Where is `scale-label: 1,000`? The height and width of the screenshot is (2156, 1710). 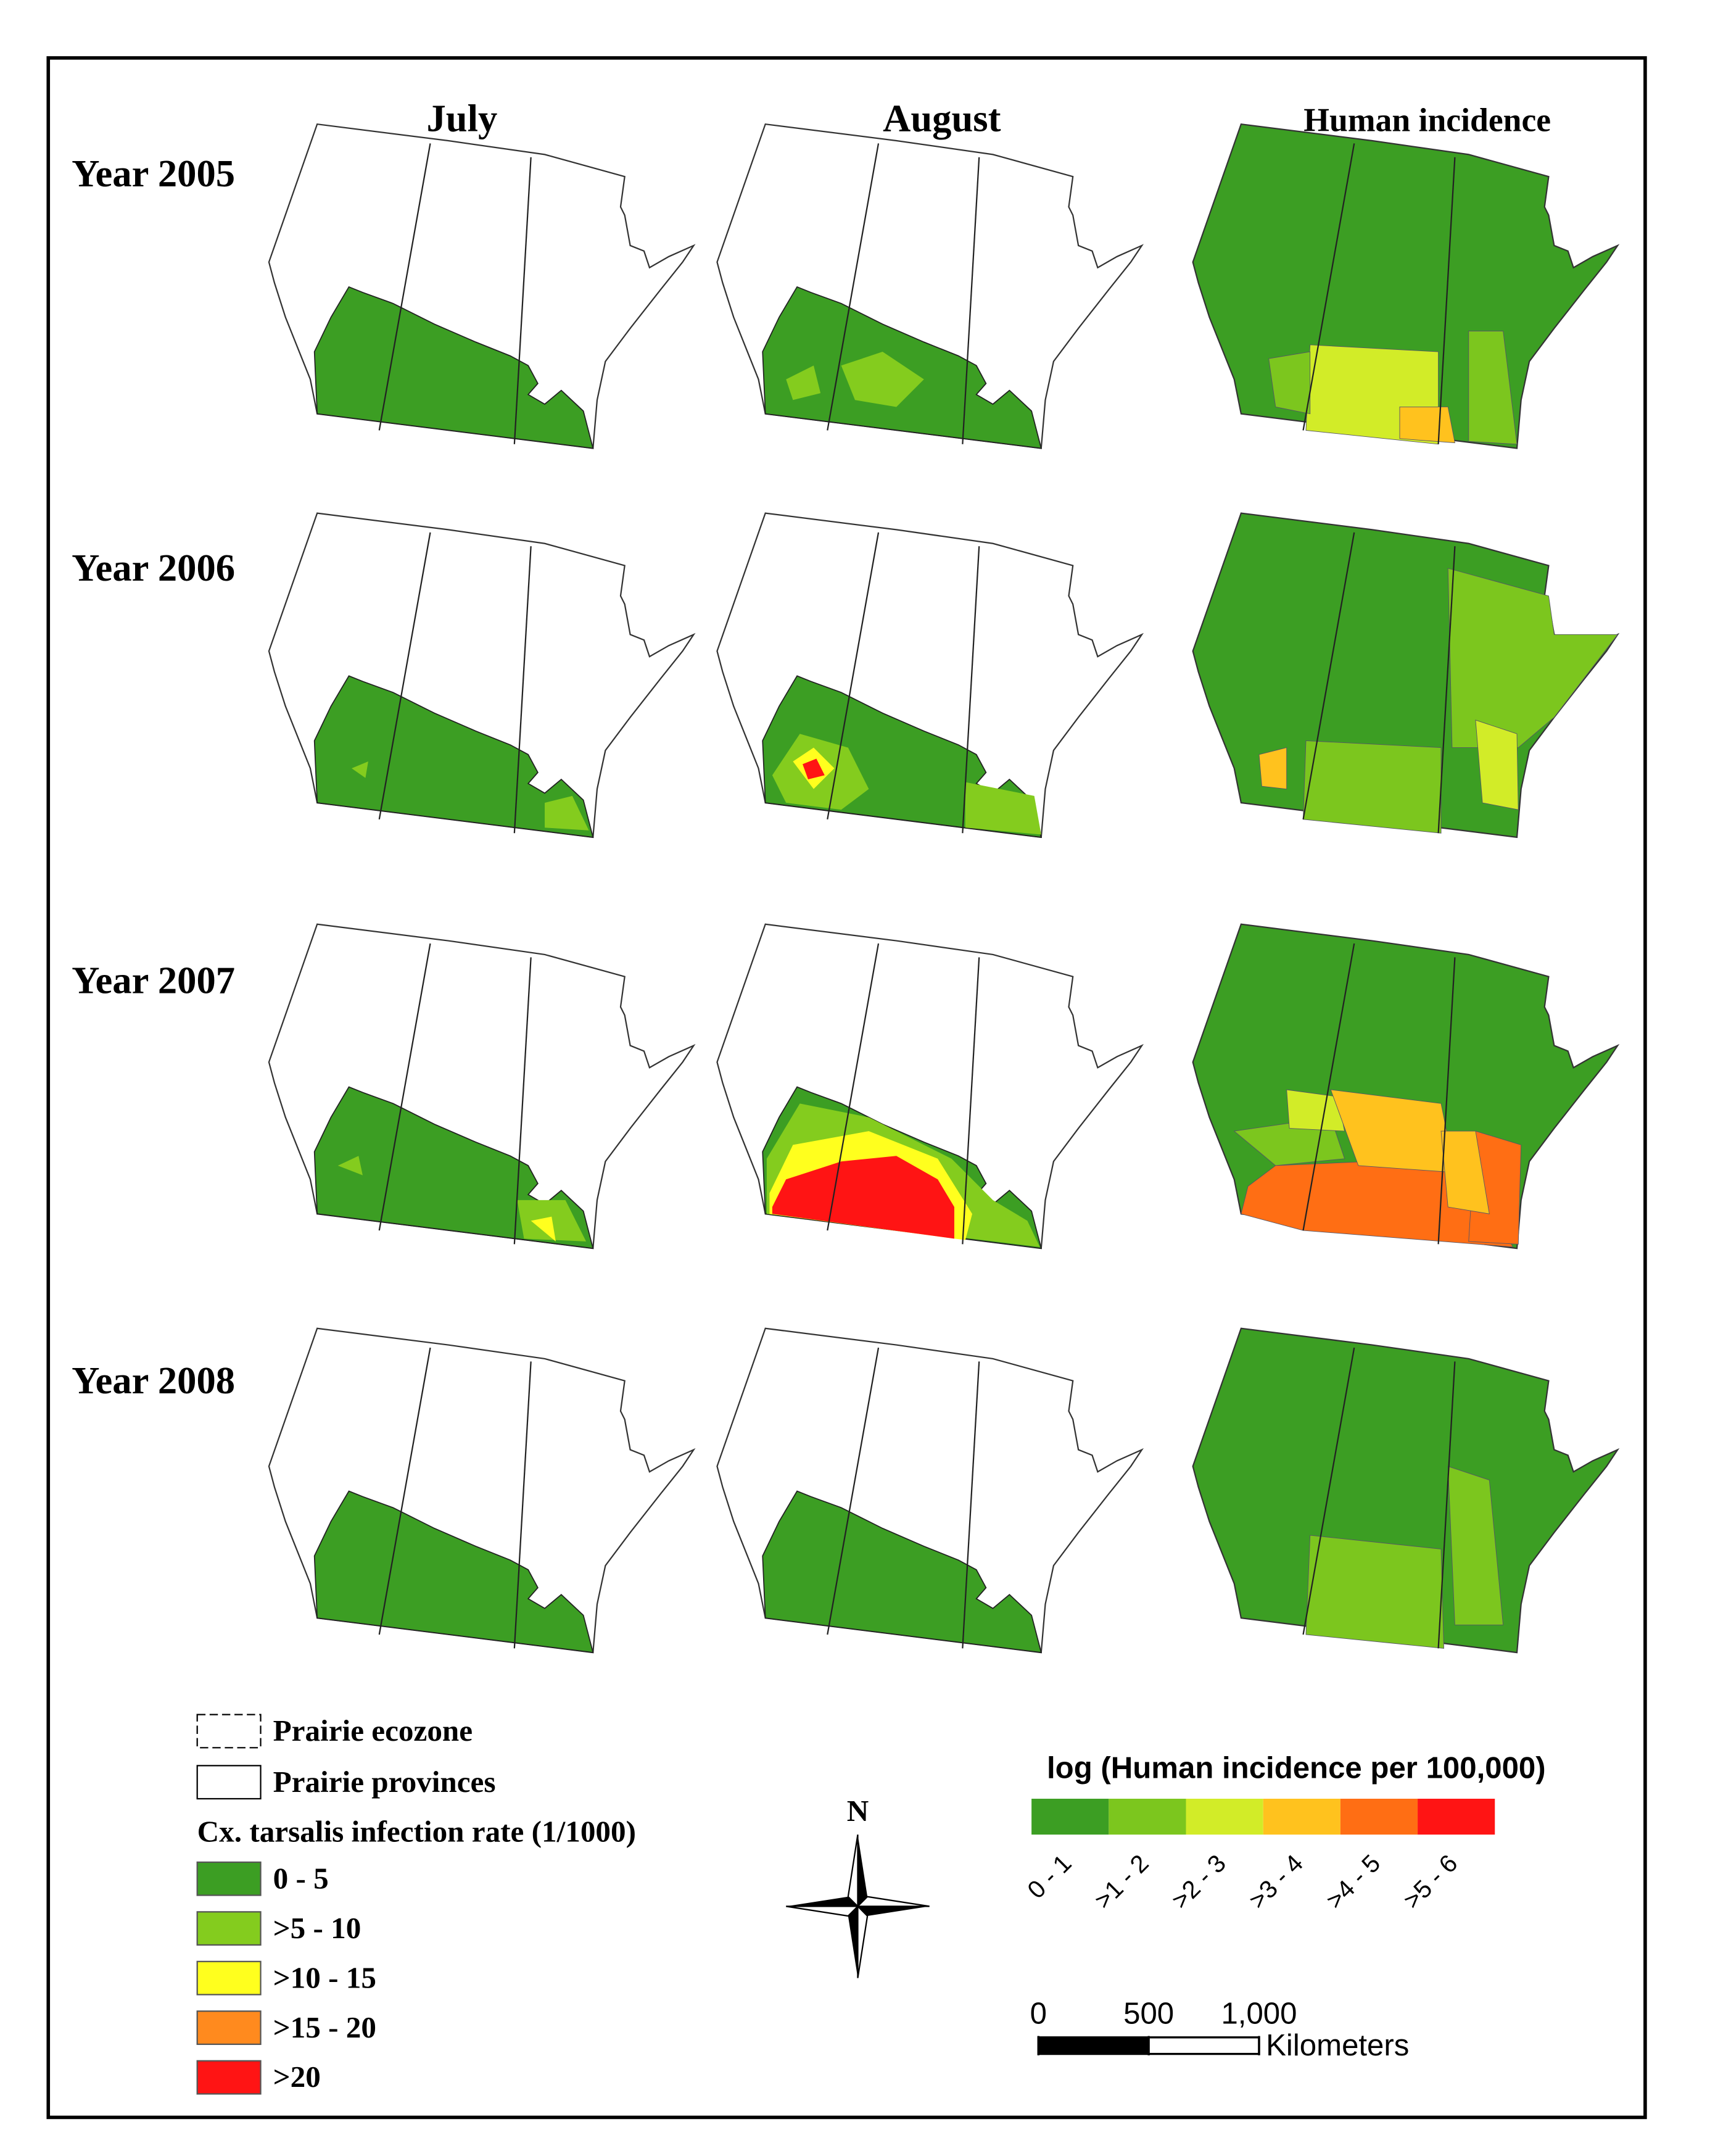
scale-label: 1,000 is located at coordinates (1259, 2013).